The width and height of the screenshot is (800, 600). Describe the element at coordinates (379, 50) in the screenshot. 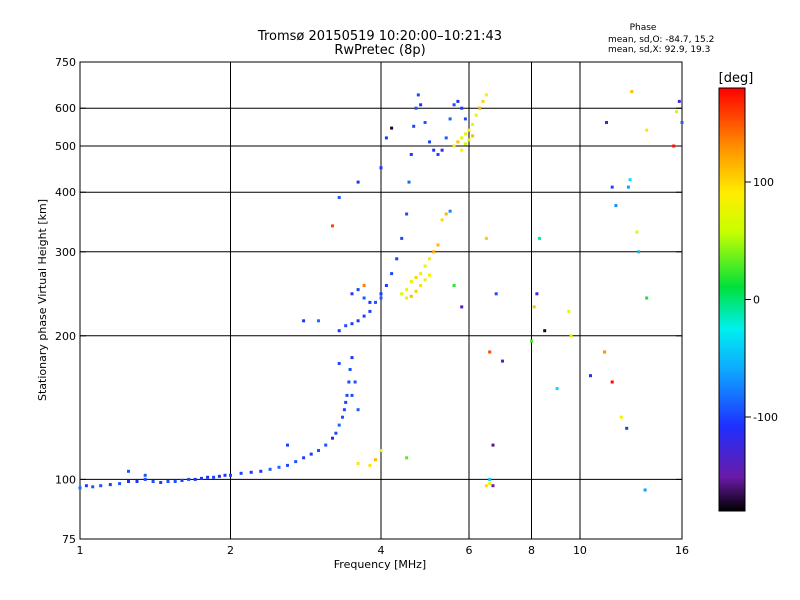

I see `chart-subtitle: RwPretec (8p)` at that location.